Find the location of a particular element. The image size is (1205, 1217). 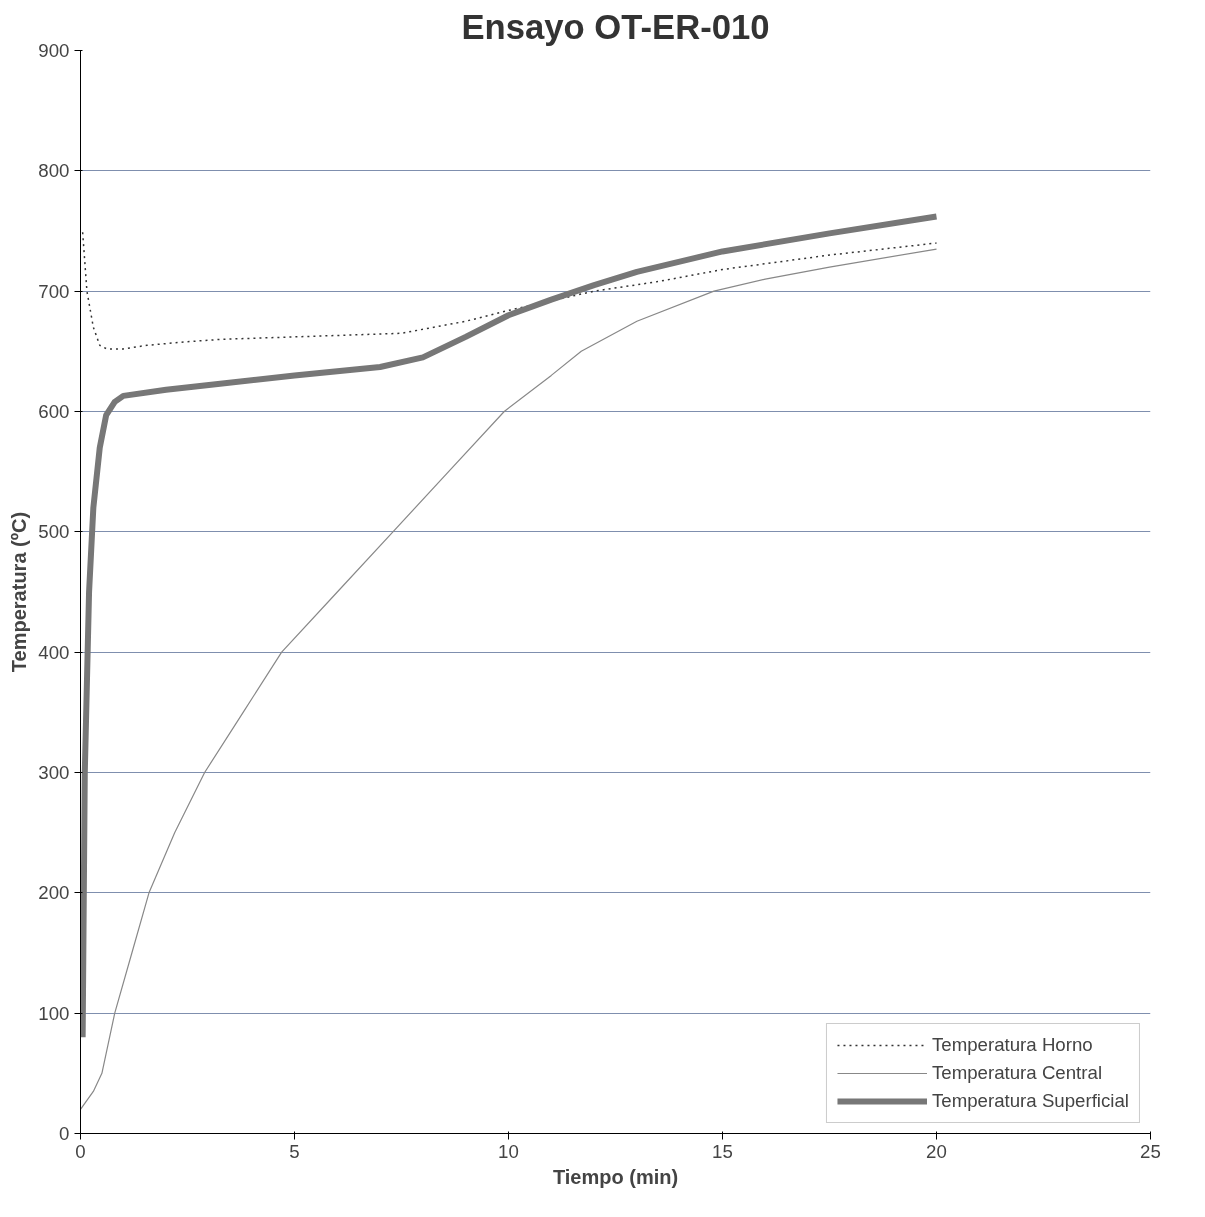

y-tick-label: 600 is located at coordinates (54, 411).